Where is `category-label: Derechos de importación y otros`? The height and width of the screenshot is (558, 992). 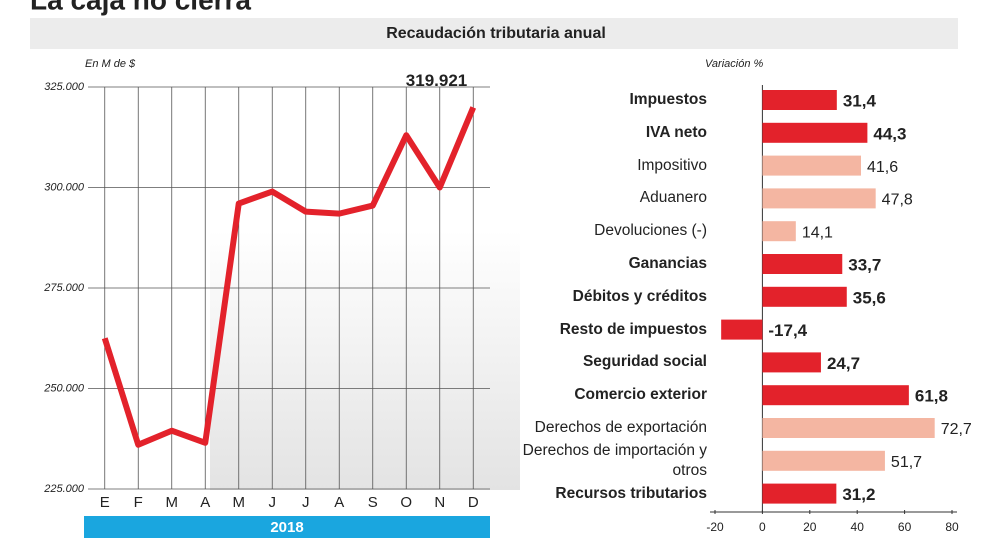
category-label: Derechos de importación y otros is located at coordinates (614, 460).